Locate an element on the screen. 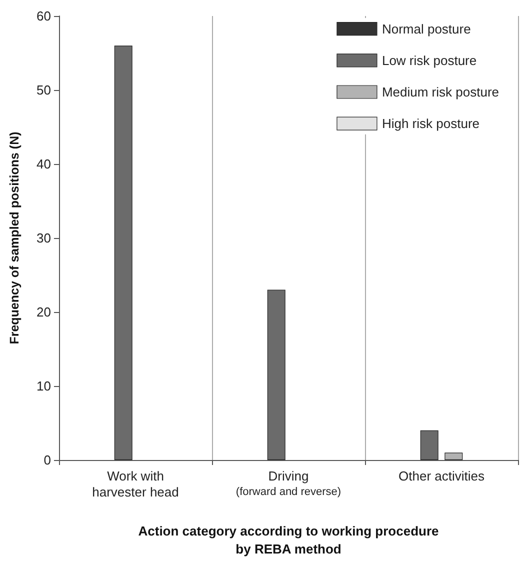  x-tick-label: Work with harvester head is located at coordinates (135, 484).